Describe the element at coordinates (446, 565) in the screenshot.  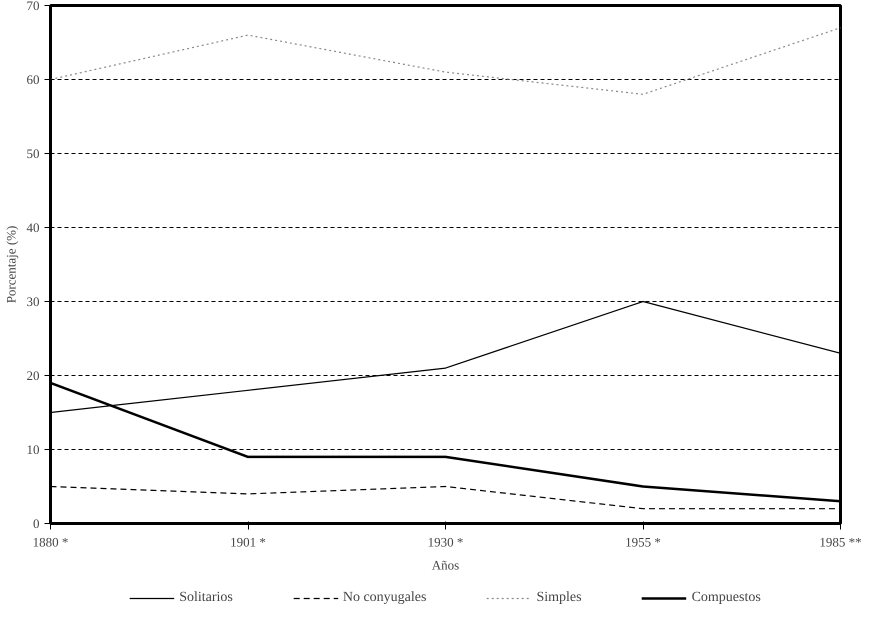
I see `x-axis-title: Años` at that location.